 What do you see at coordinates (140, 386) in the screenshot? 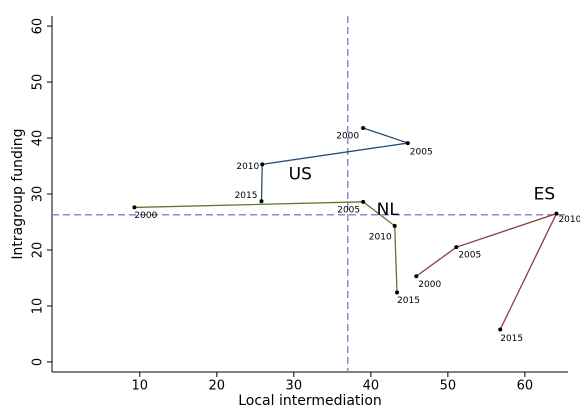
I see `x-tick-label: 10` at bounding box center [140, 386].